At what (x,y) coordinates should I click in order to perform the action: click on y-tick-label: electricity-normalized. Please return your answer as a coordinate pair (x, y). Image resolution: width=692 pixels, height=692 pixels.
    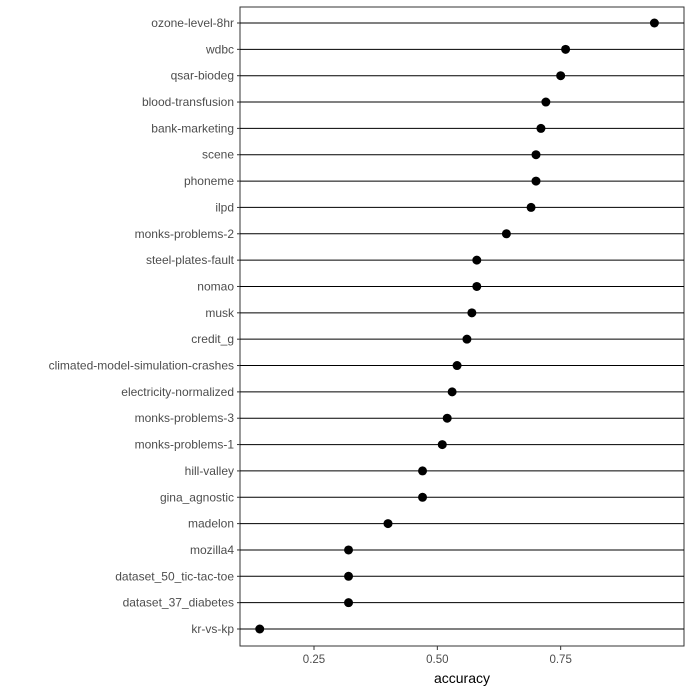
    Looking at the image, I should click on (177, 392).